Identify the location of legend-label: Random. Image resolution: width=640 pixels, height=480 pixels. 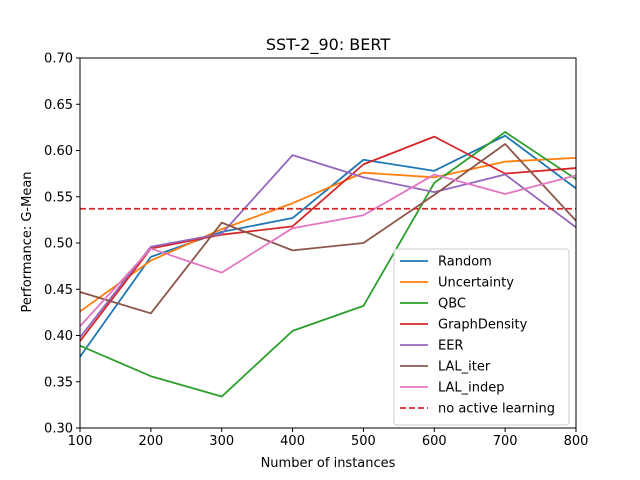
(465, 262).